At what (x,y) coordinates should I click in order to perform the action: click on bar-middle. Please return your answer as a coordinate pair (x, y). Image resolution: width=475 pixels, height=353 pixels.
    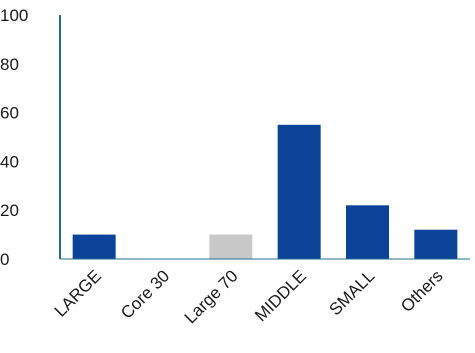
    Looking at the image, I should click on (299, 191).